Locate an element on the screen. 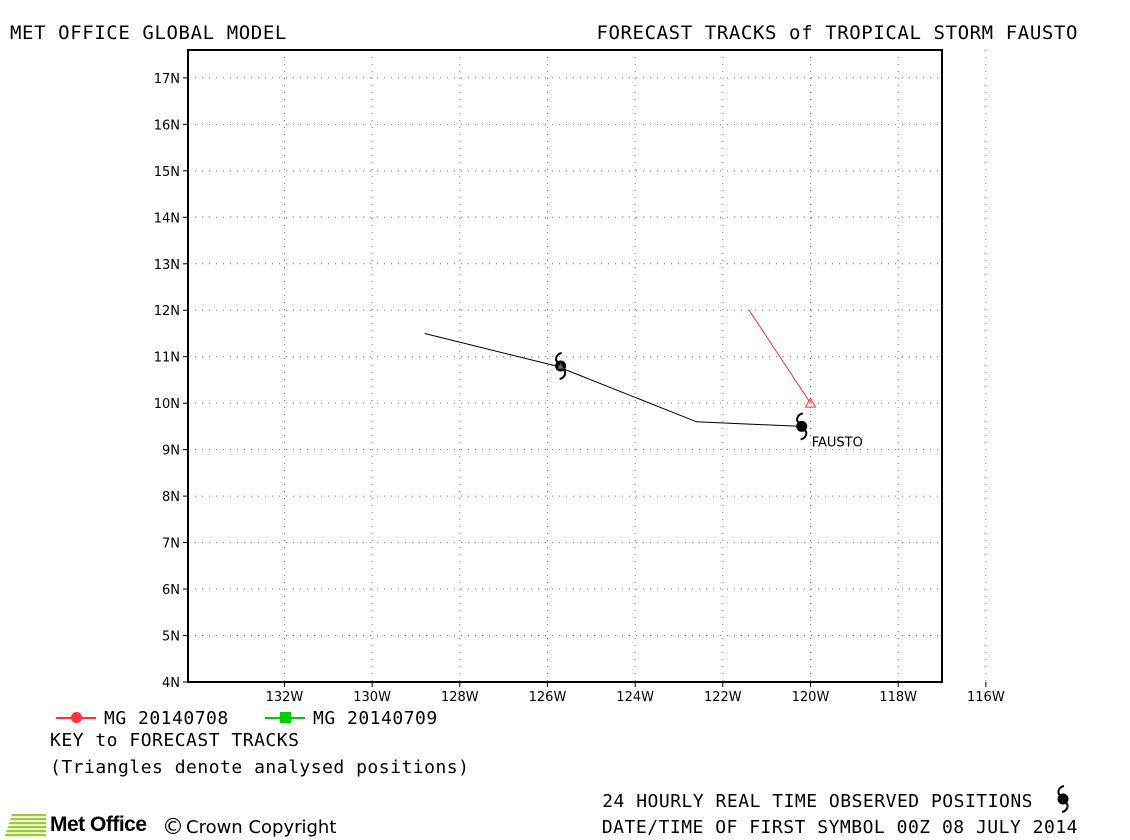  legend-label: MG 20140708 is located at coordinates (166, 718).